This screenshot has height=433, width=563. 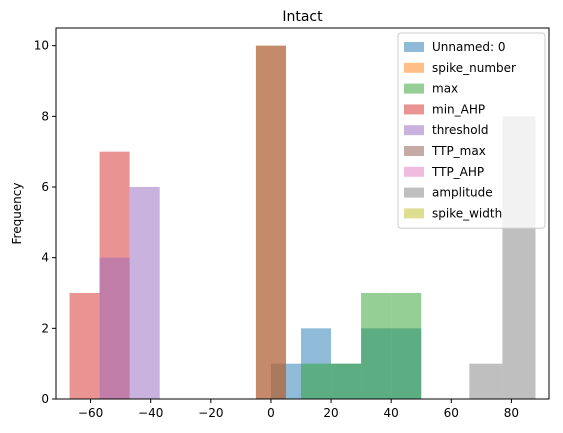 I want to click on legend-label: spike_width, so click(x=467, y=213).